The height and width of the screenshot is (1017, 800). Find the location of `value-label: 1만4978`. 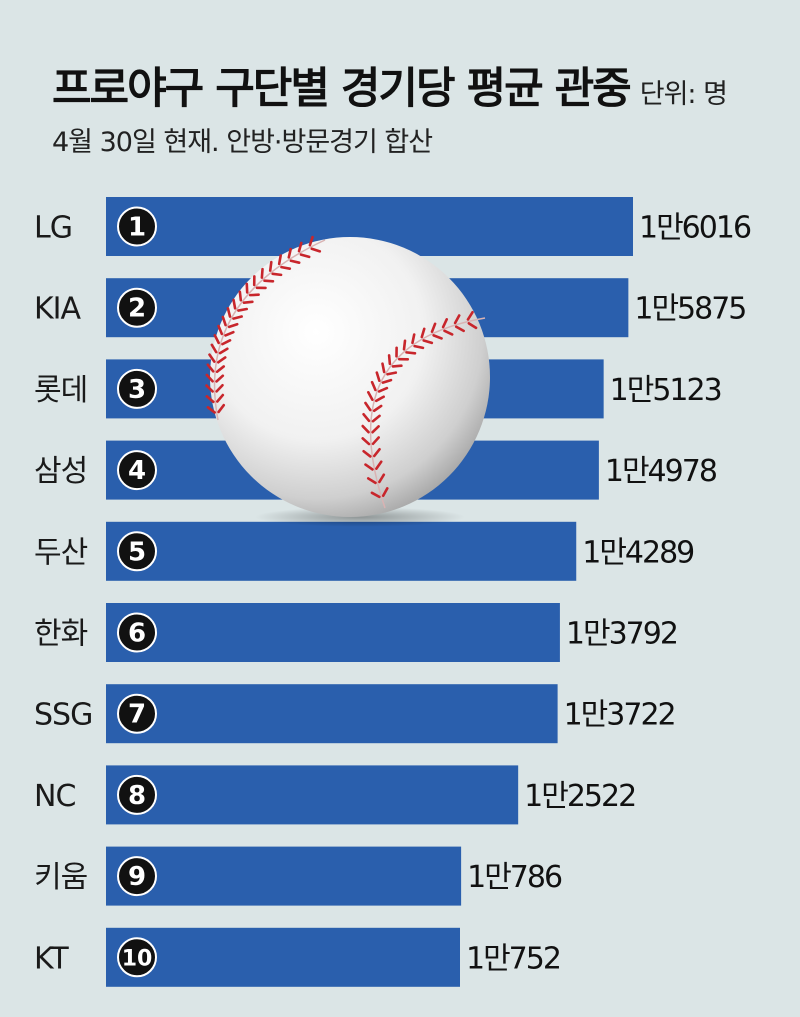

value-label: 1만4978 is located at coordinates (661, 471).